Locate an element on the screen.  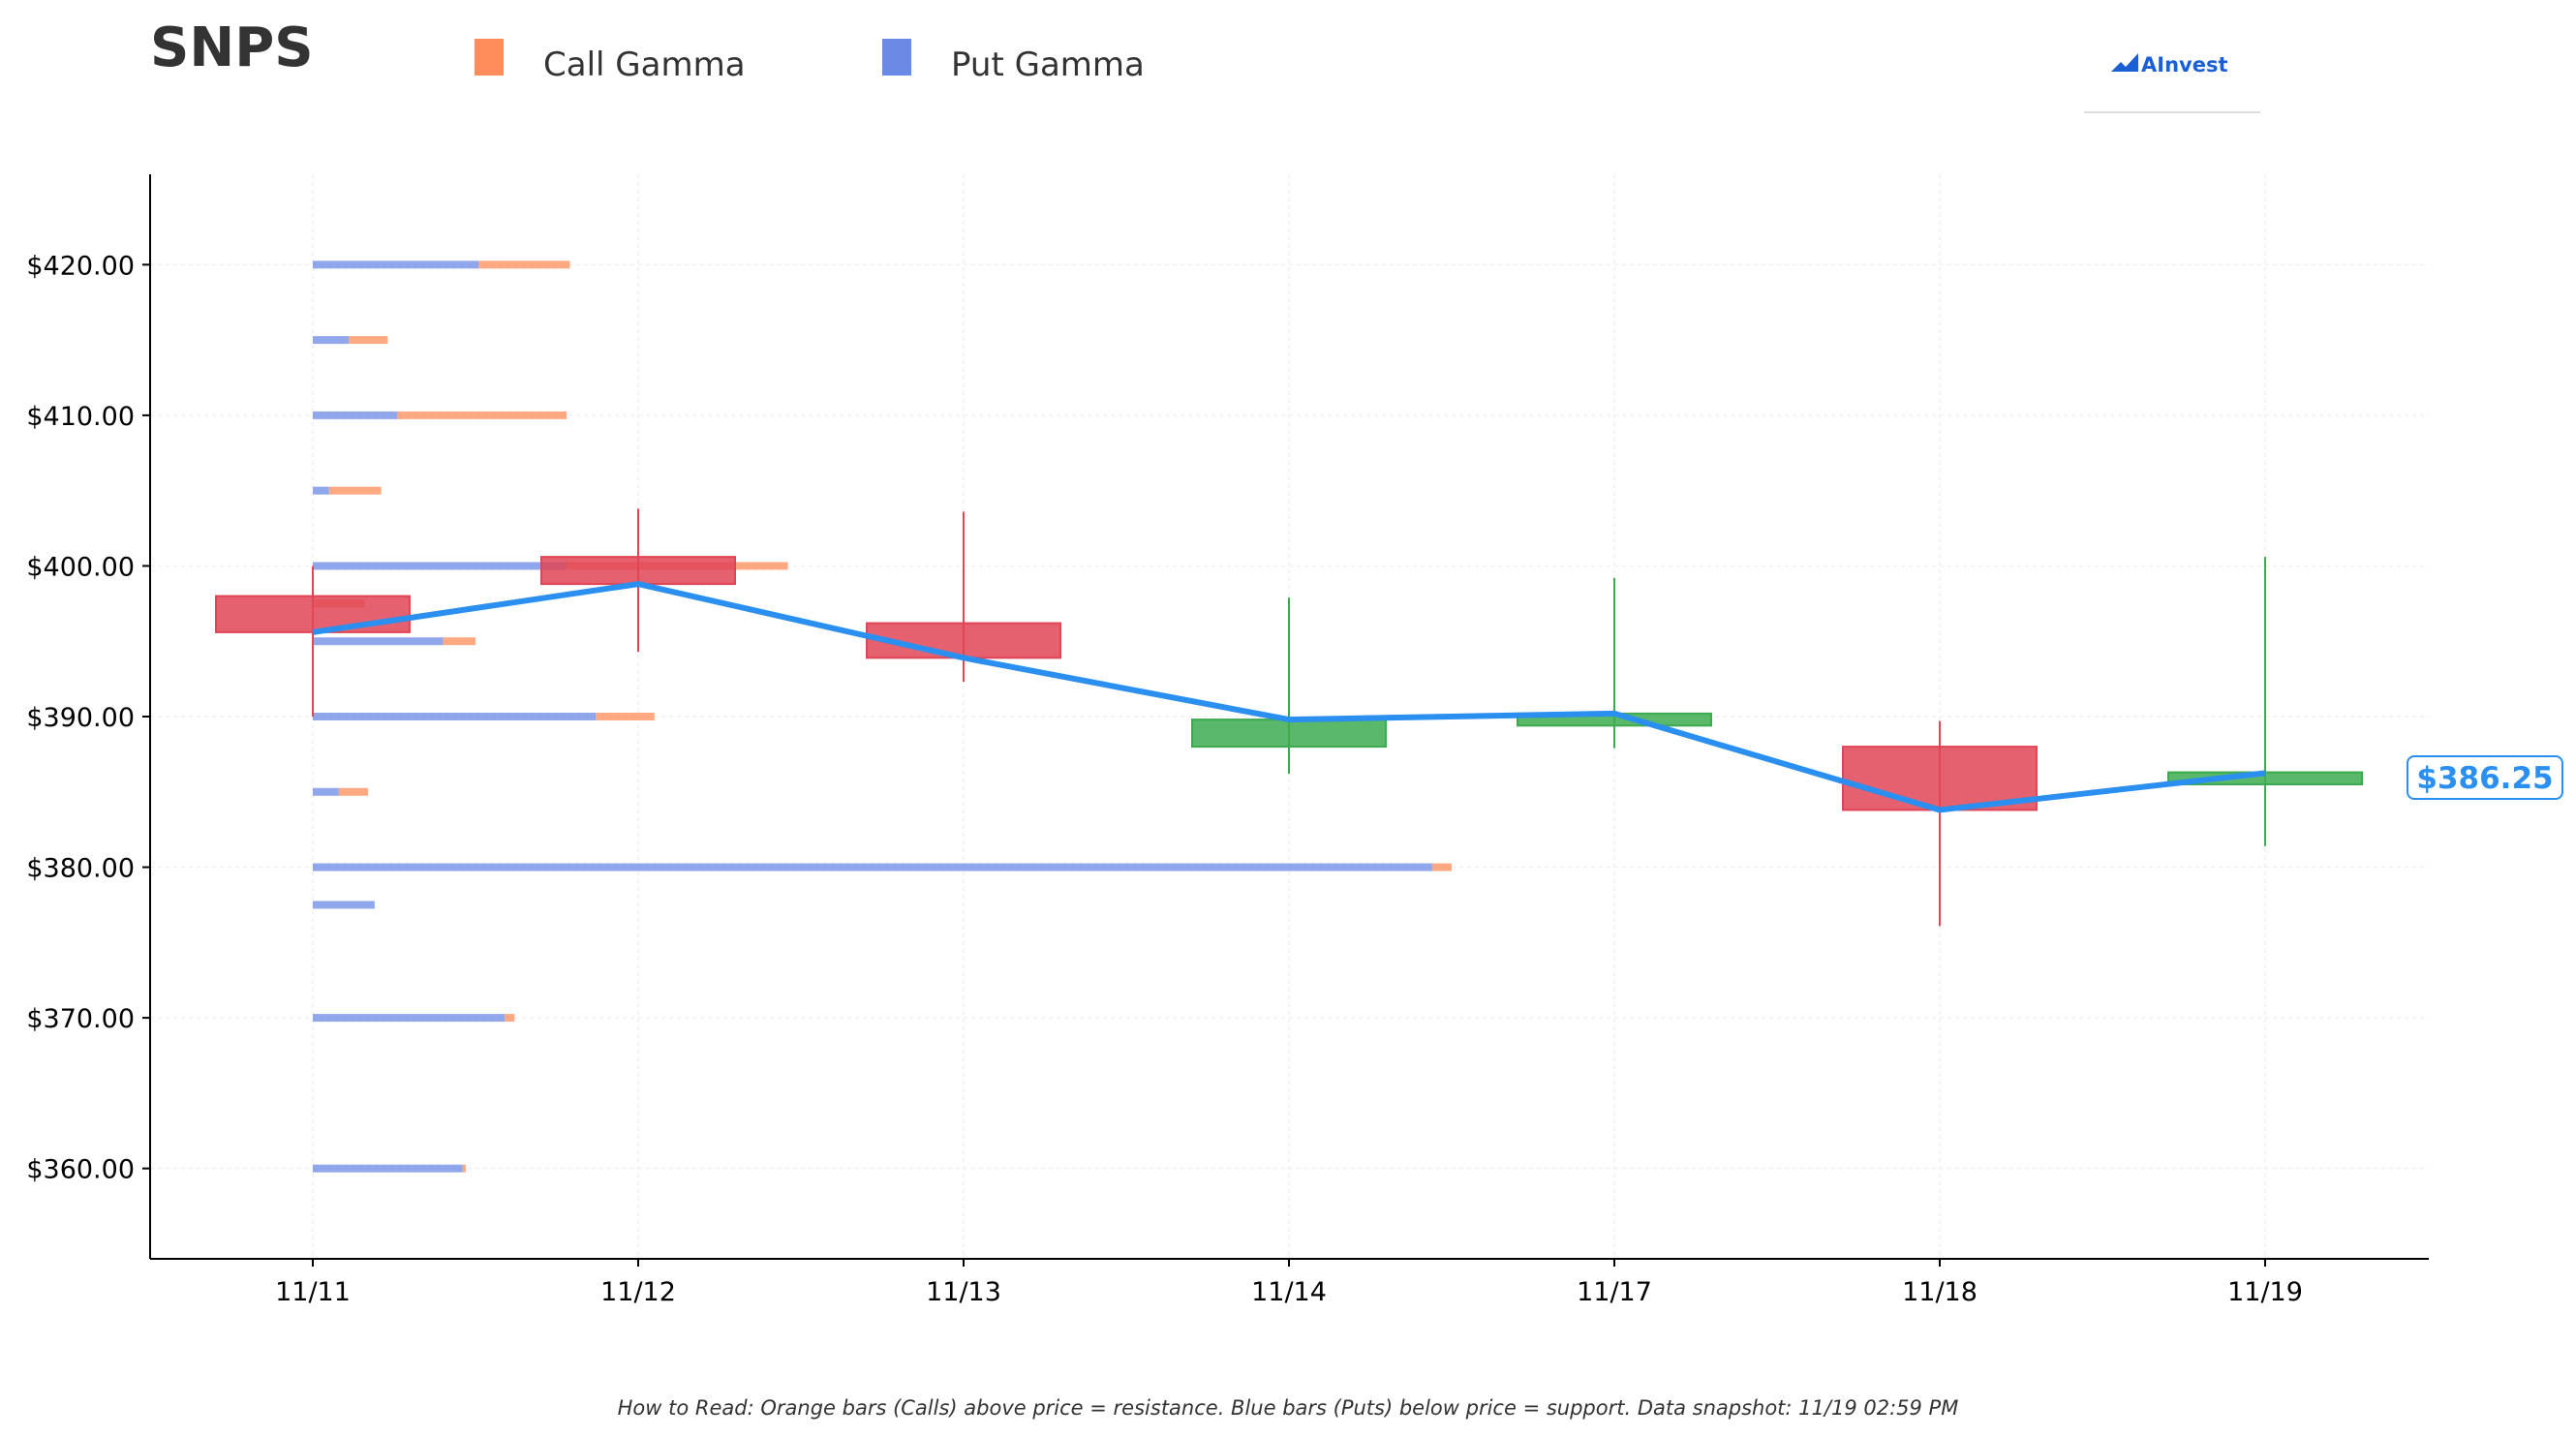
current-price-box is located at coordinates (2485, 777).